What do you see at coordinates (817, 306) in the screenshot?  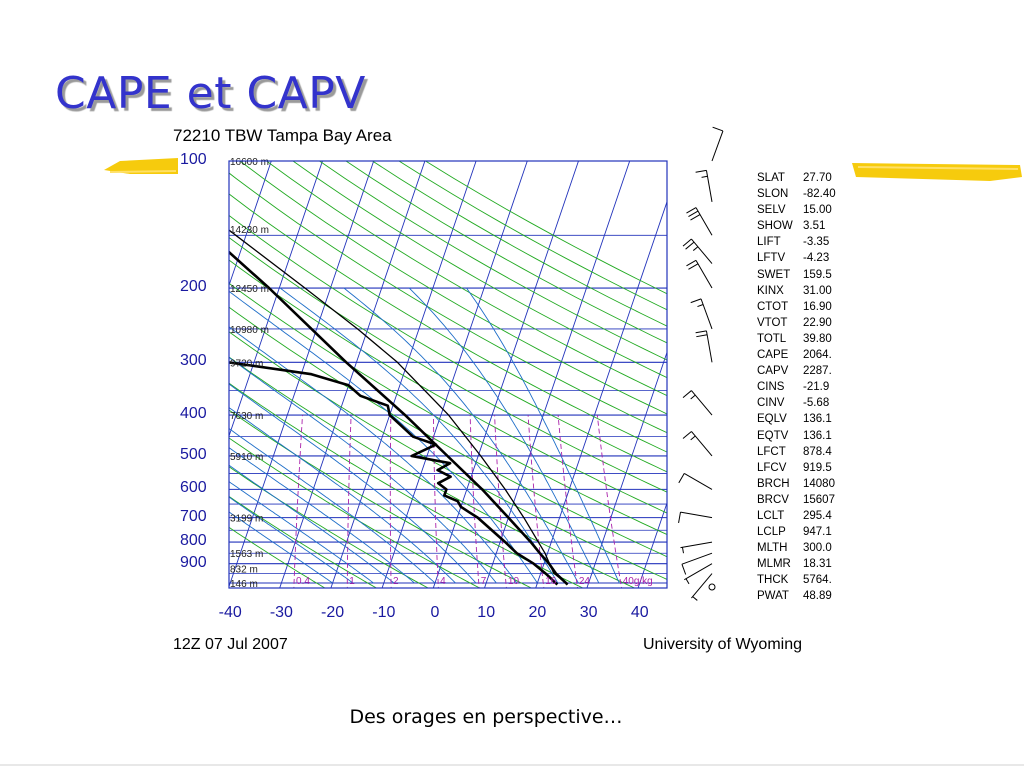 I see `index-value: 16.90` at bounding box center [817, 306].